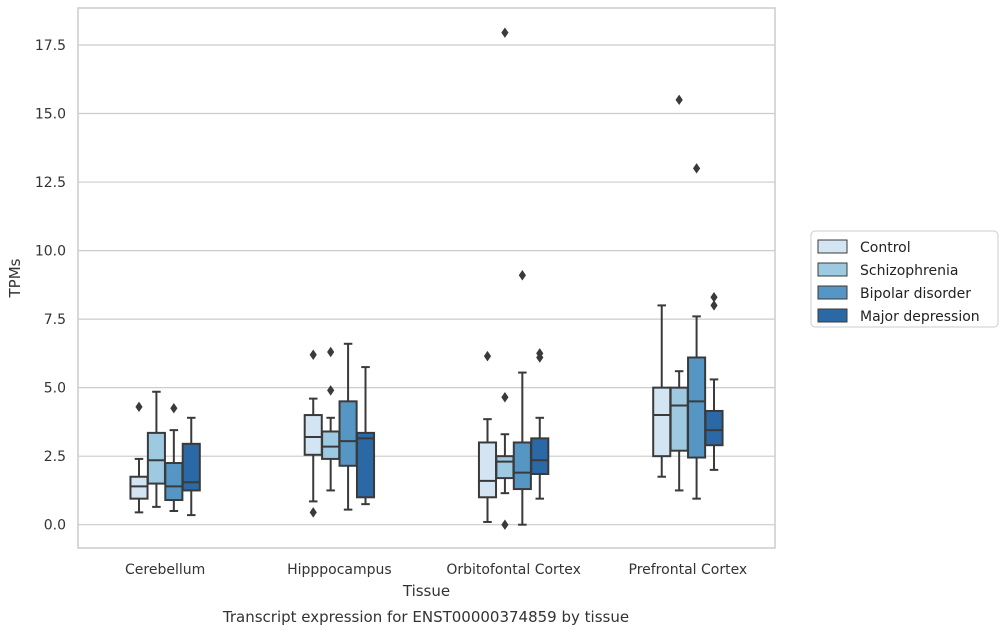 The width and height of the screenshot is (1007, 634). I want to click on y-tick-label: 5.0, so click(55, 389).